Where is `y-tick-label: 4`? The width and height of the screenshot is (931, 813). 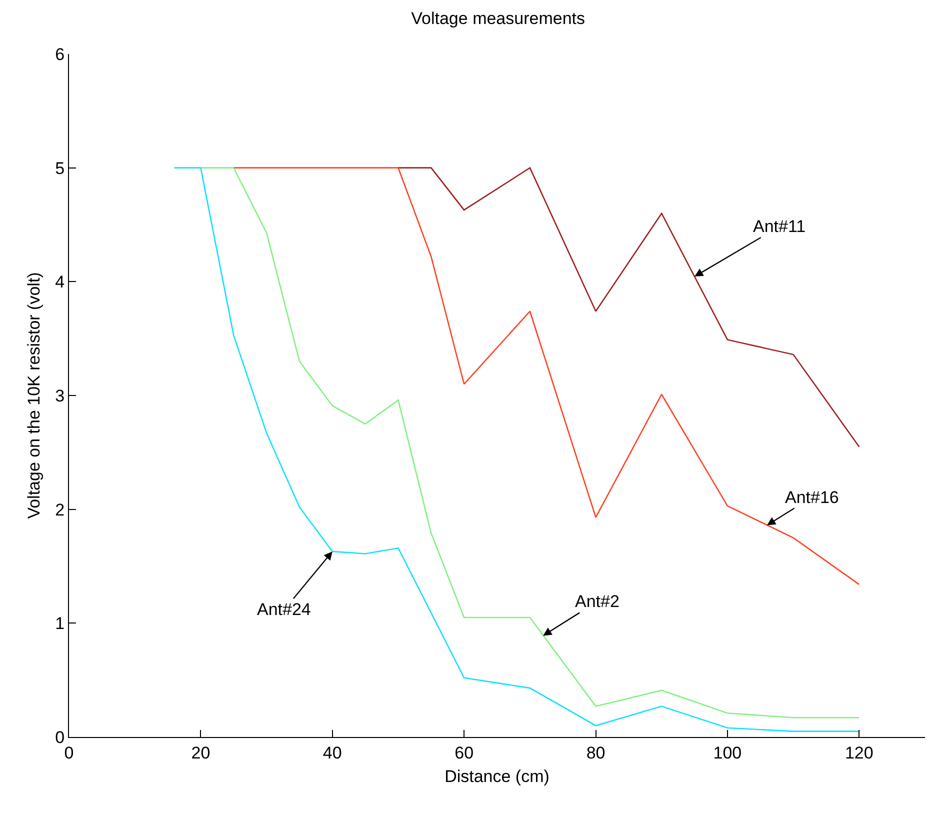 y-tick-label: 4 is located at coordinates (60, 282).